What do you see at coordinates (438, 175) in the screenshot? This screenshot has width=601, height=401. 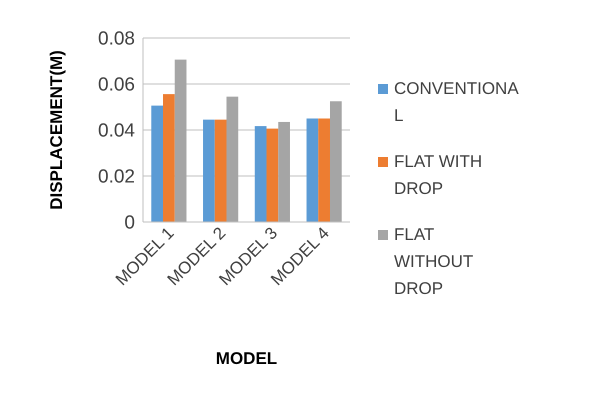 I see `legend-label: FLAT WITH DROP` at bounding box center [438, 175].